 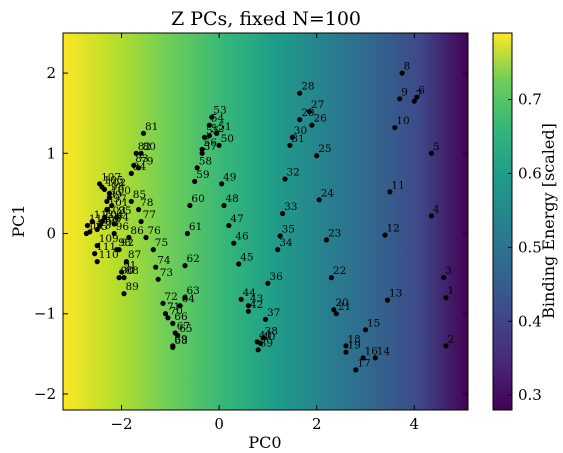 I want to click on point-label: 25, so click(x=324, y=149).